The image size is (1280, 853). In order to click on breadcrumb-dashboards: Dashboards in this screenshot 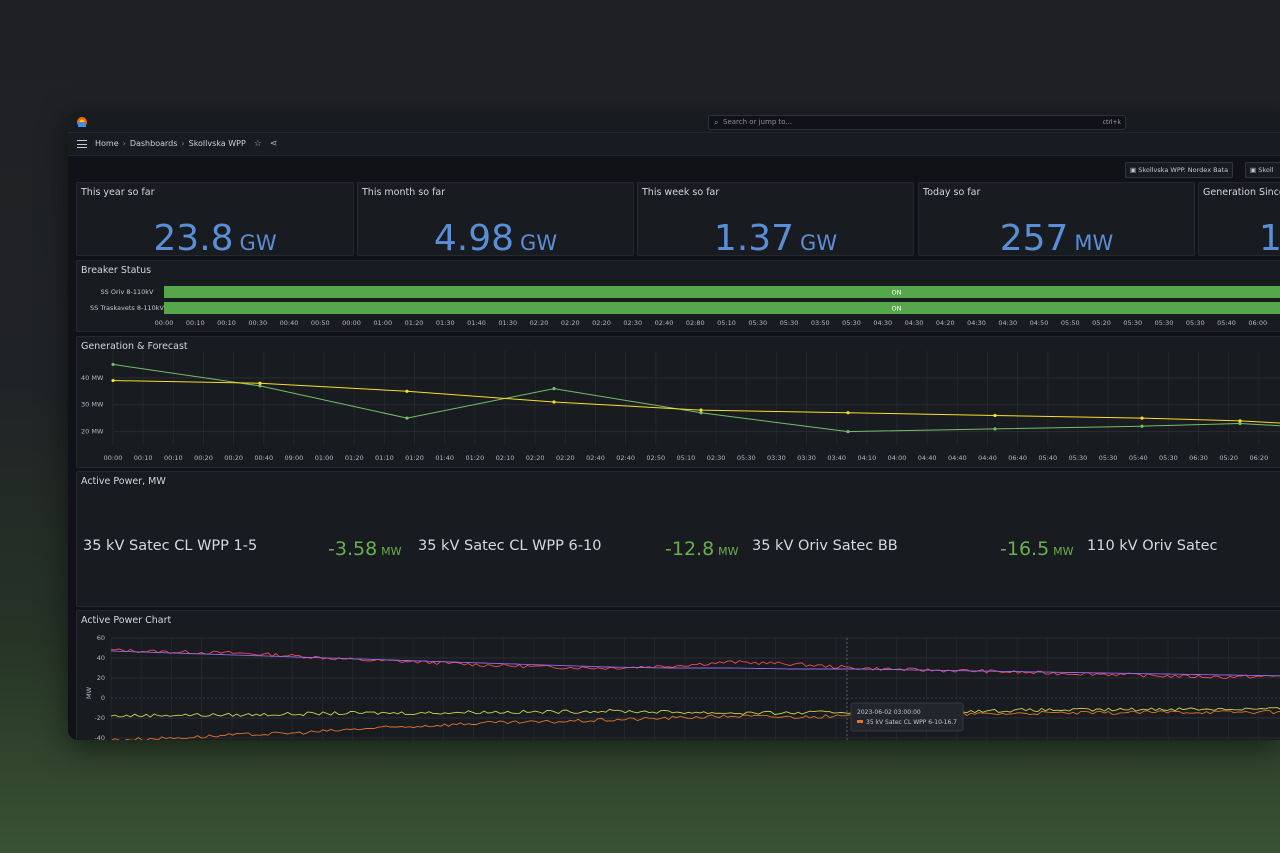, I will do `click(153, 143)`.